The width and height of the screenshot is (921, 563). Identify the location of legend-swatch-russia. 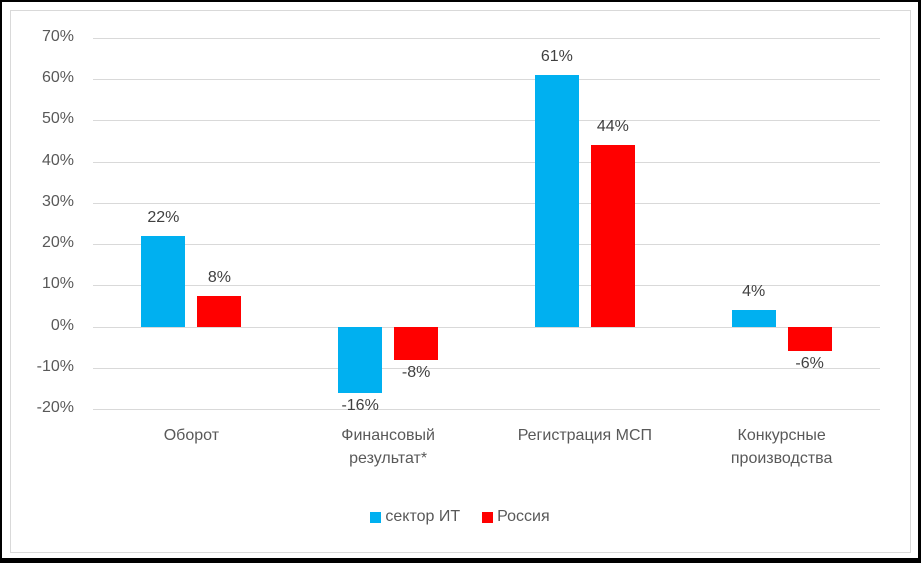
(488, 517).